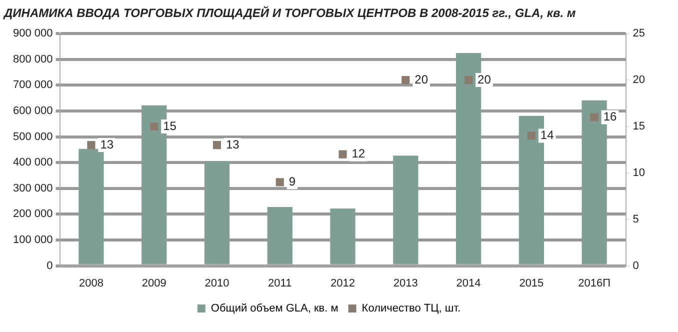  What do you see at coordinates (274, 308) in the screenshot?
I see `legend-label: Общий объем GLA, кв. м` at bounding box center [274, 308].